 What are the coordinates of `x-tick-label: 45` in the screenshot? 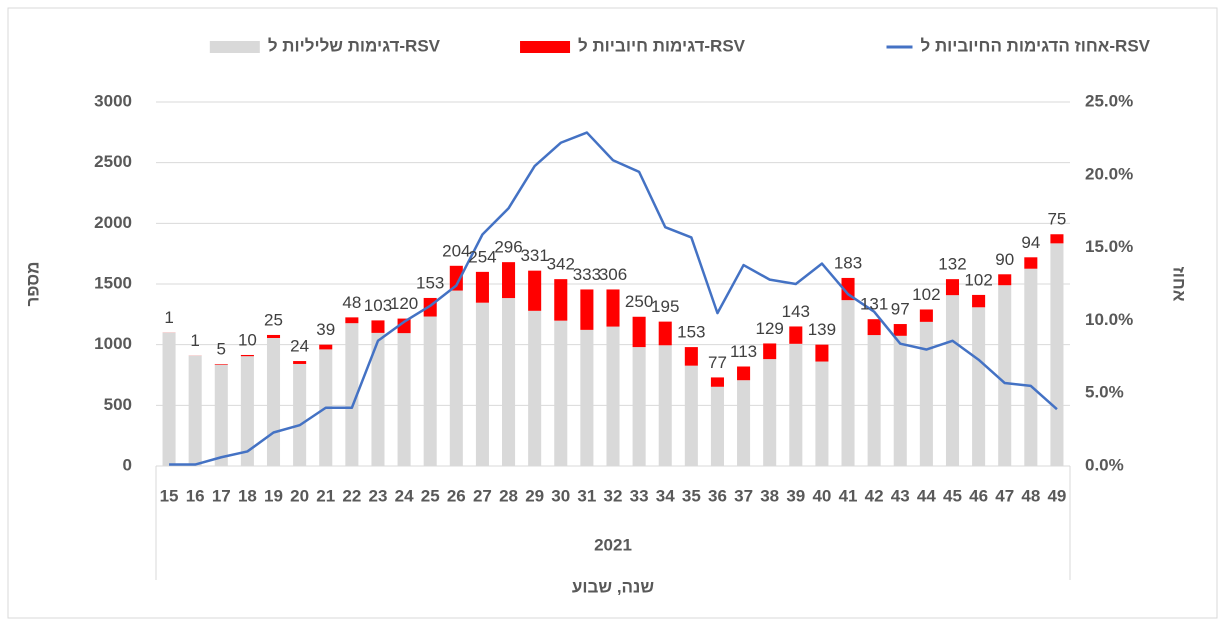 It's located at (952, 495).